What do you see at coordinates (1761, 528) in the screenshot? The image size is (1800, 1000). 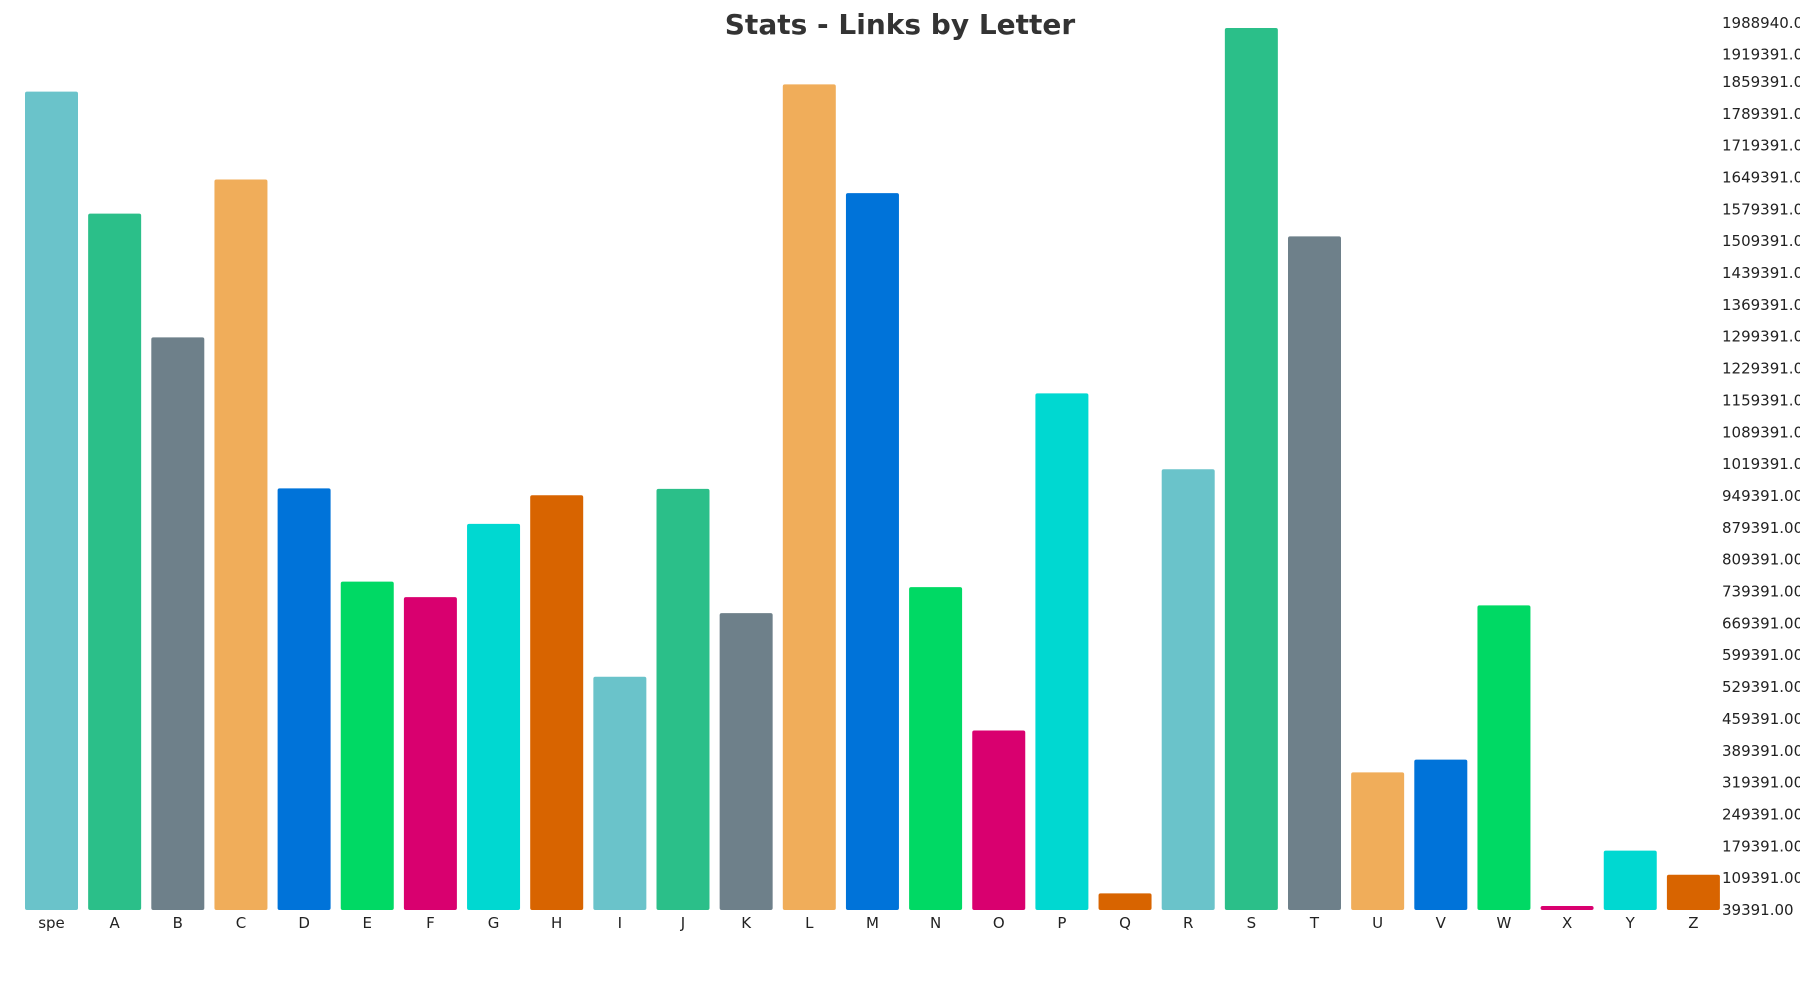 I see `y-tick-label: 879391.00` at bounding box center [1761, 528].